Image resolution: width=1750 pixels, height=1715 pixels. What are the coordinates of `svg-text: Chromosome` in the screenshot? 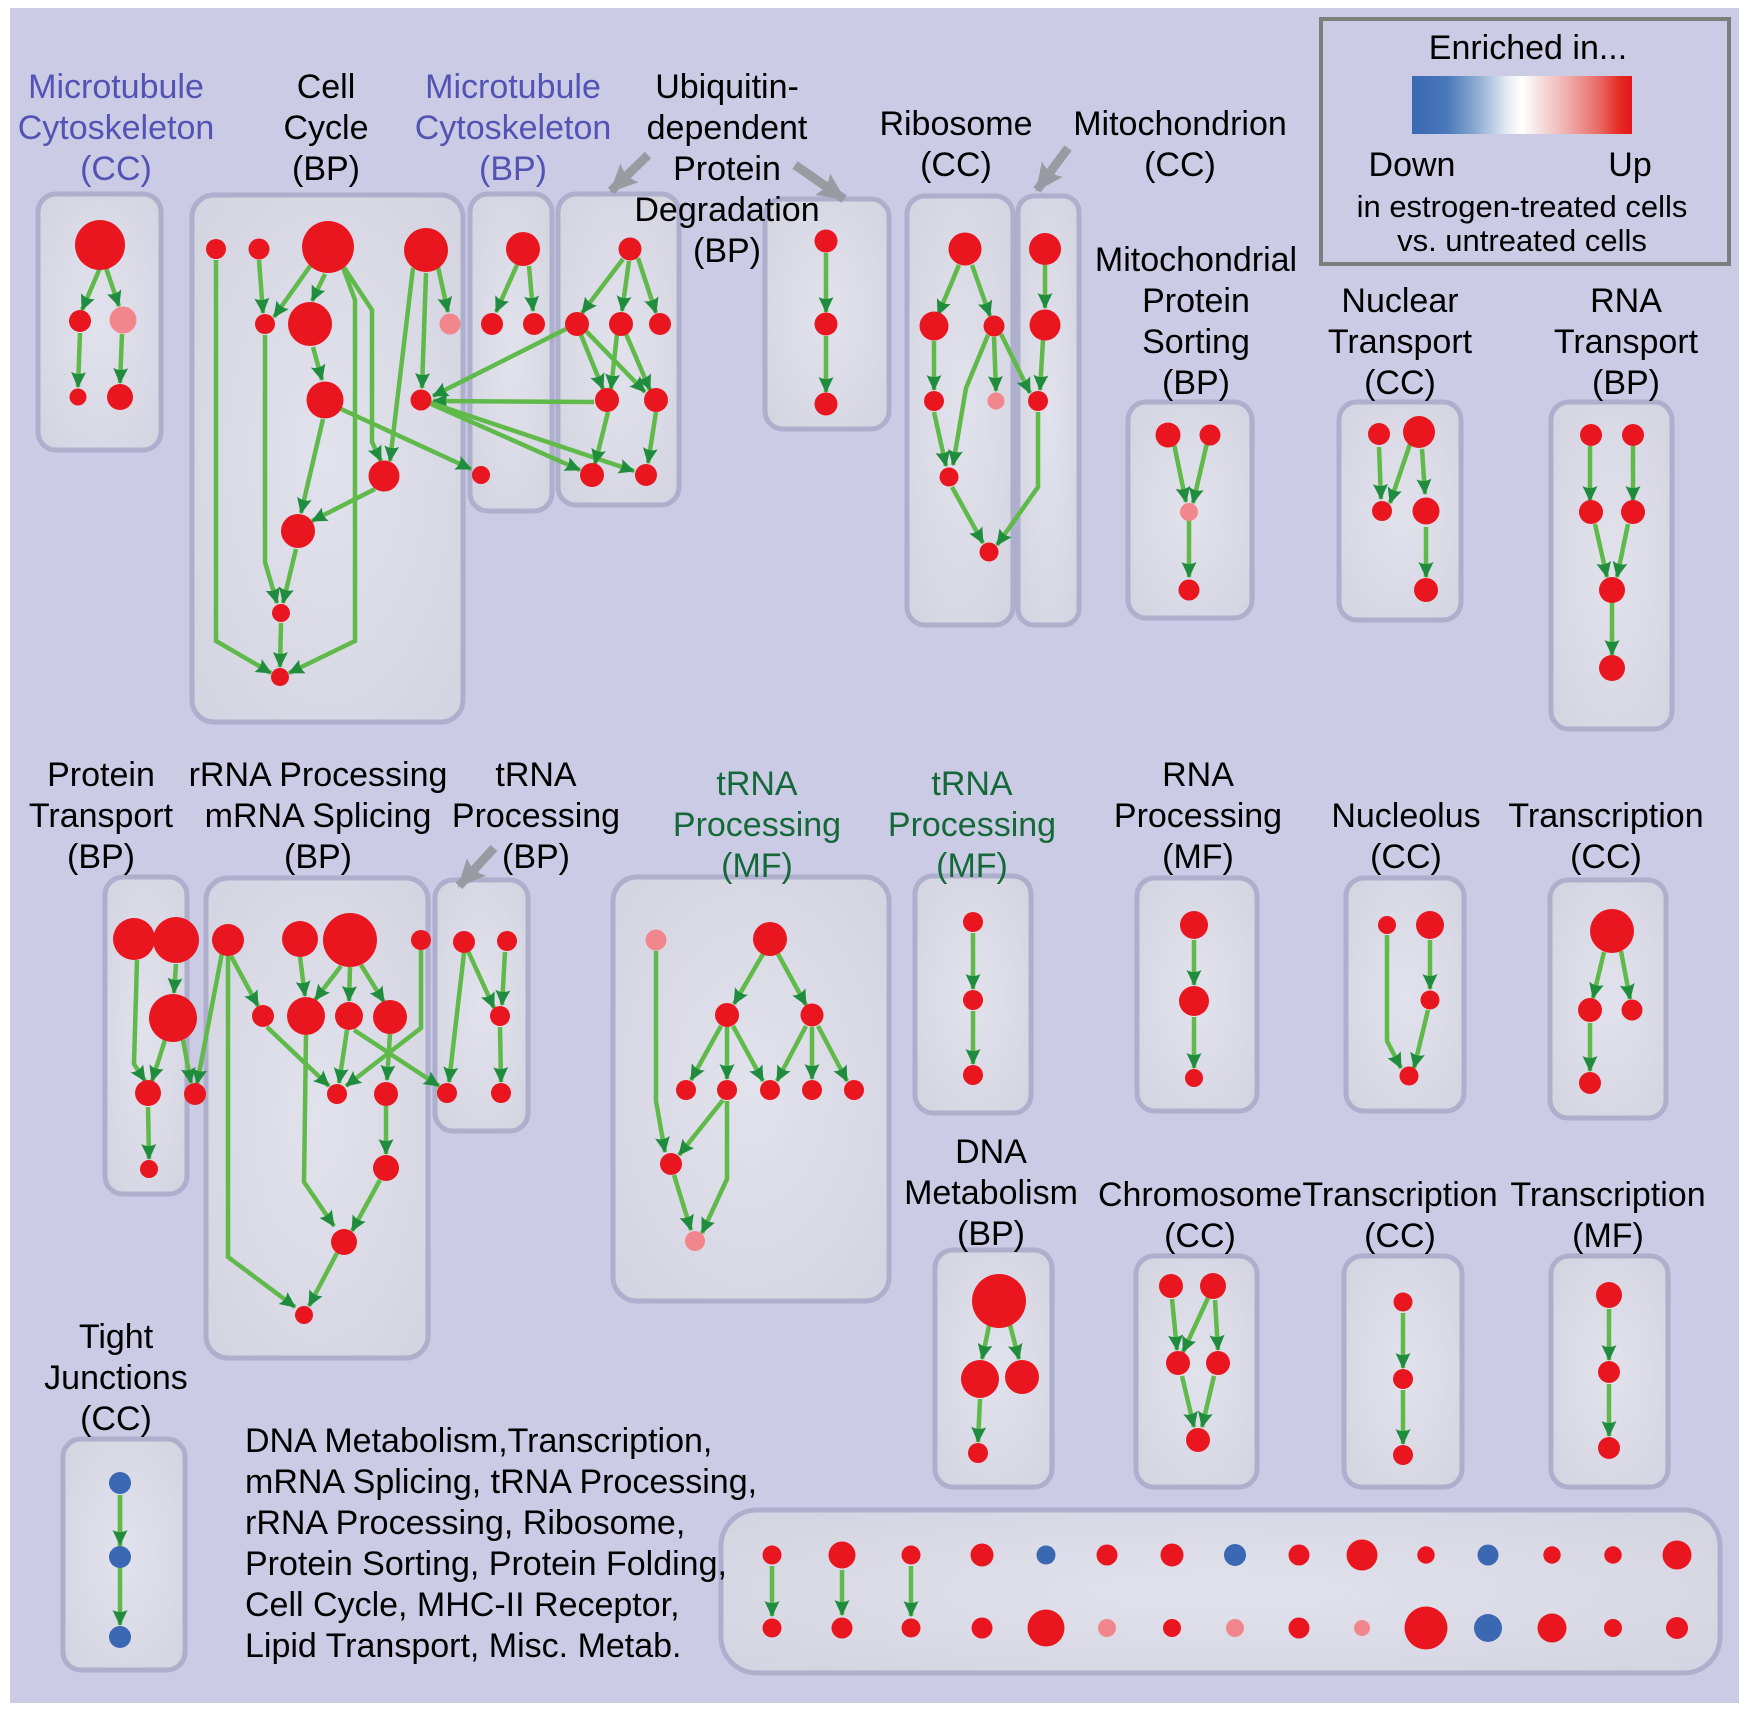 It's located at (1200, 1195).